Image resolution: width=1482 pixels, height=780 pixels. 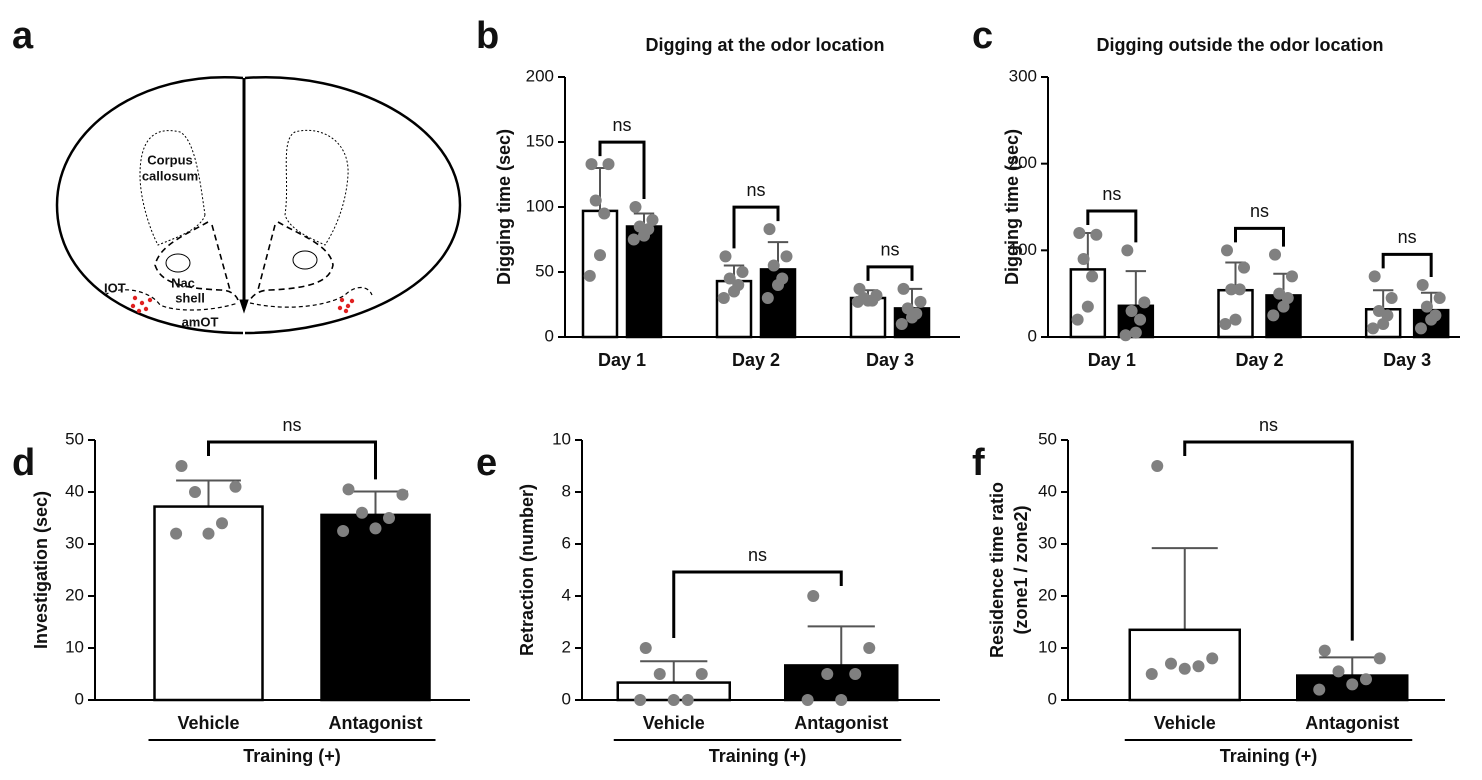 What do you see at coordinates (170, 175) in the screenshot?
I see `diagram-label: callosum` at bounding box center [170, 175].